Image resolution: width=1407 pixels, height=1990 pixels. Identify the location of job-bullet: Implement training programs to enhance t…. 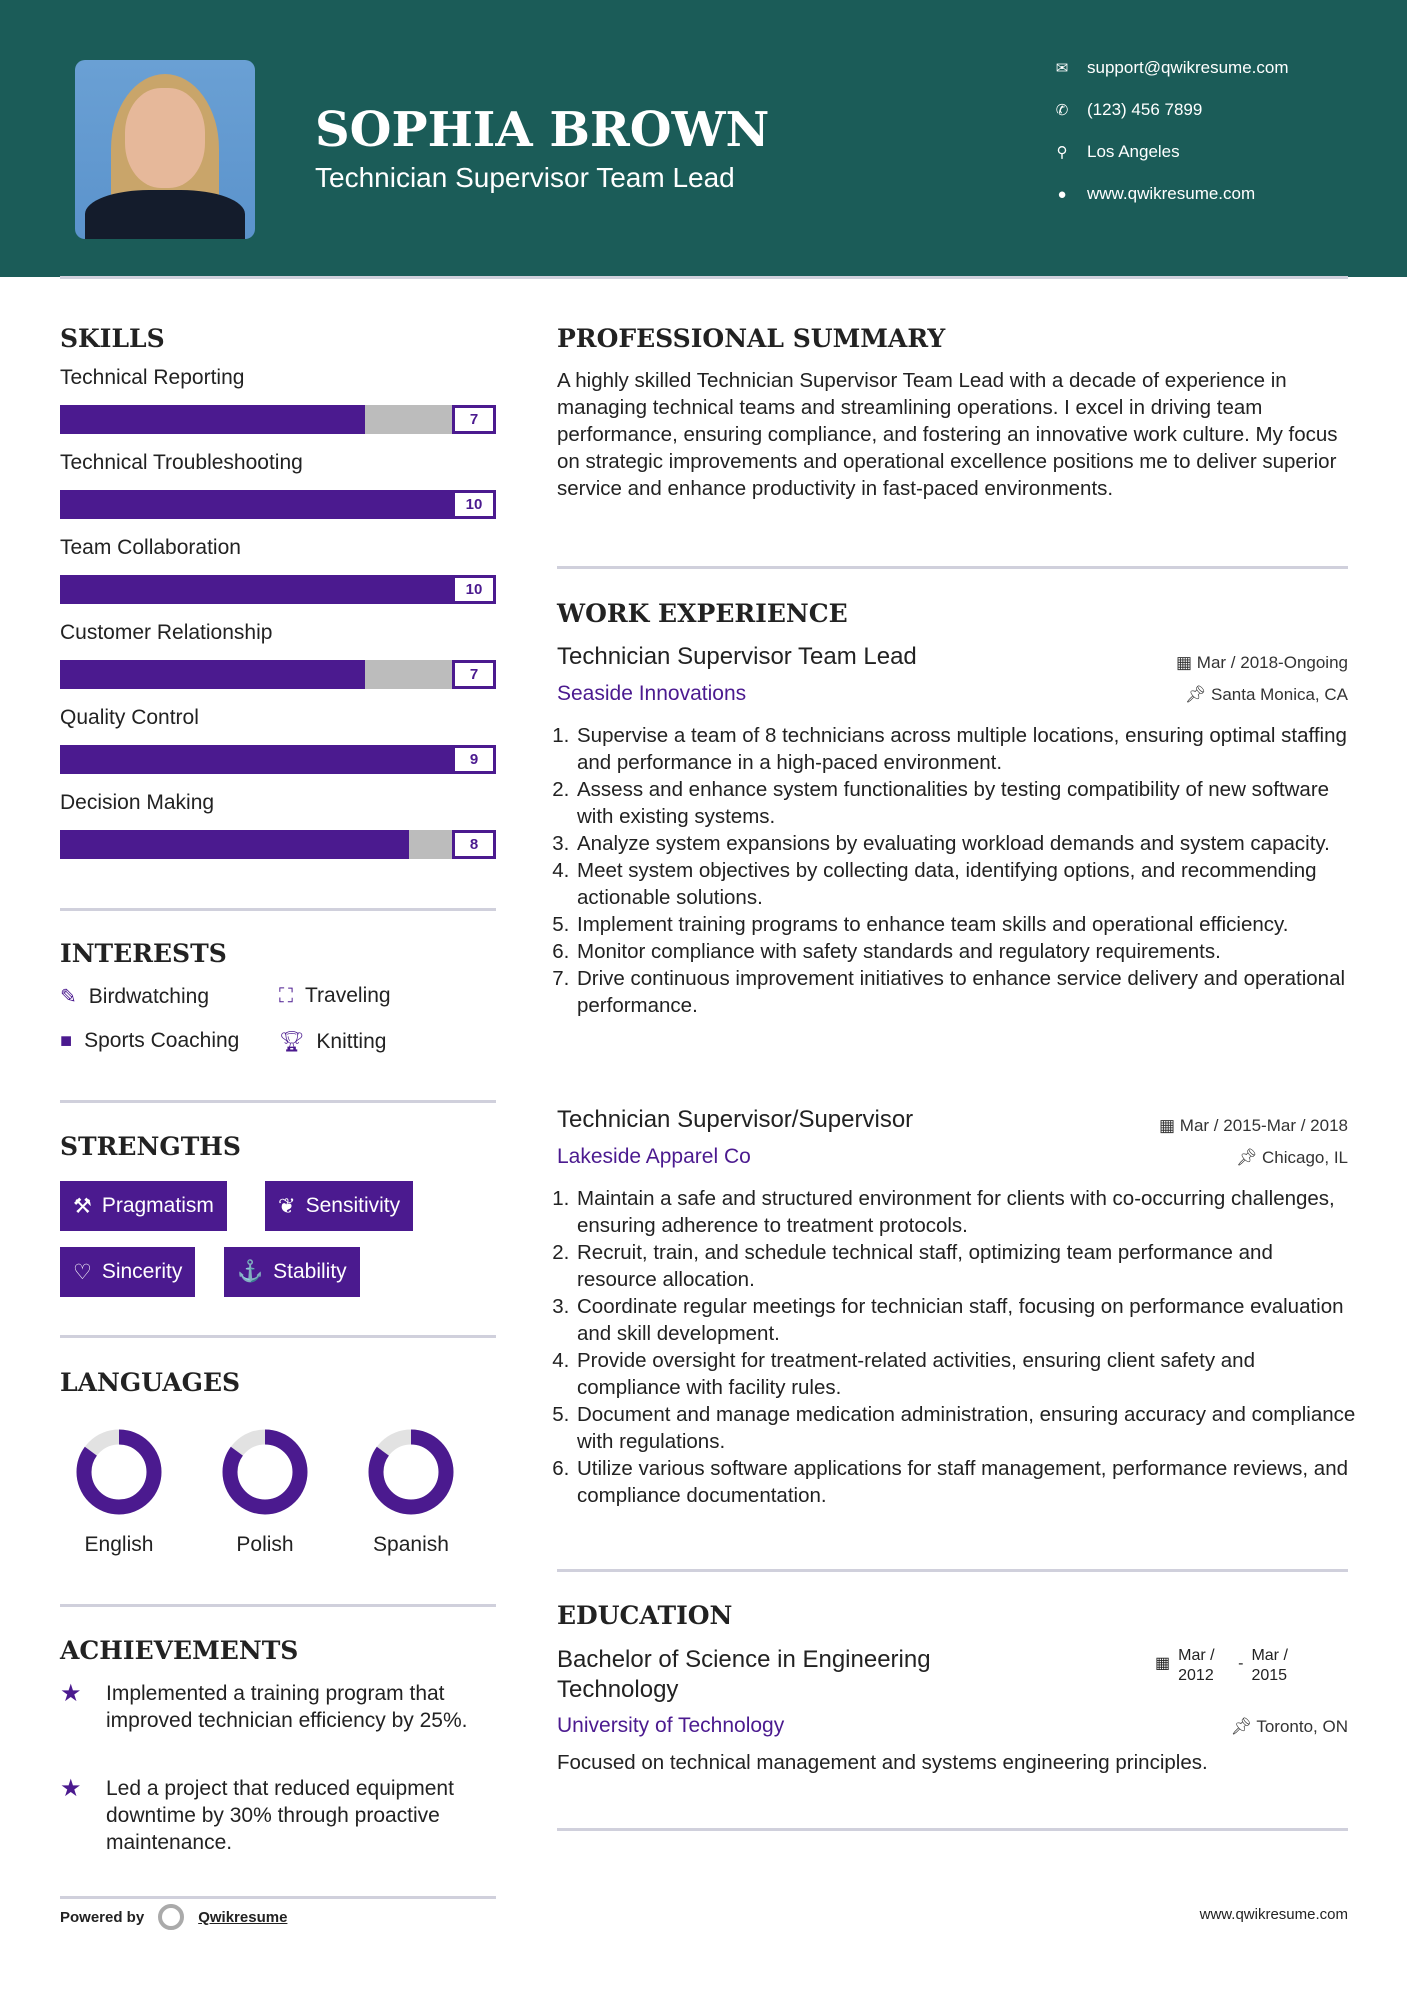
(966, 924).